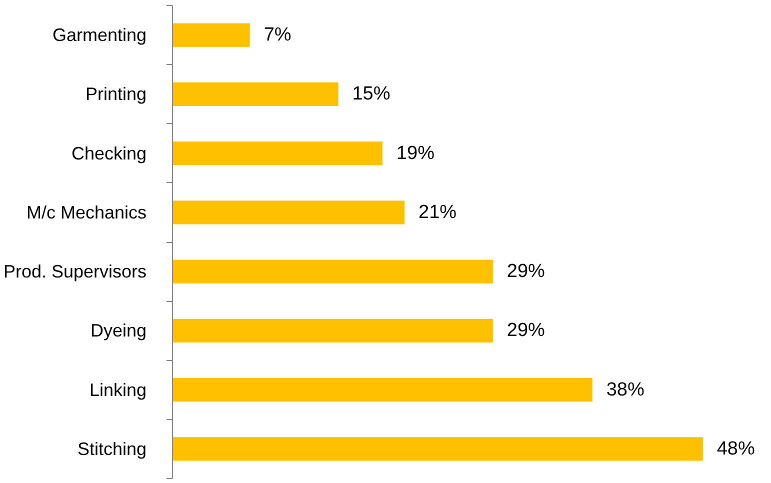 The height and width of the screenshot is (483, 771). What do you see at coordinates (437, 212) in the screenshot?
I see `data-label: 21%` at bounding box center [437, 212].